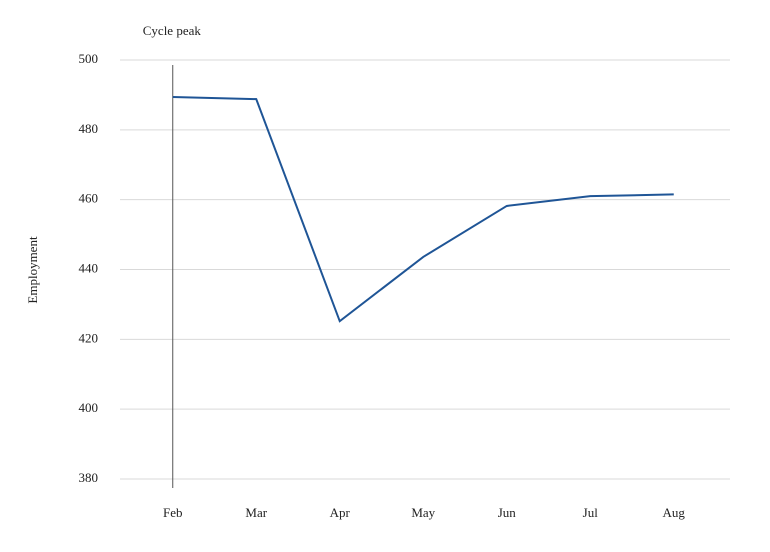  Describe the element at coordinates (507, 512) in the screenshot. I see `x-tick-label: Jun` at that location.